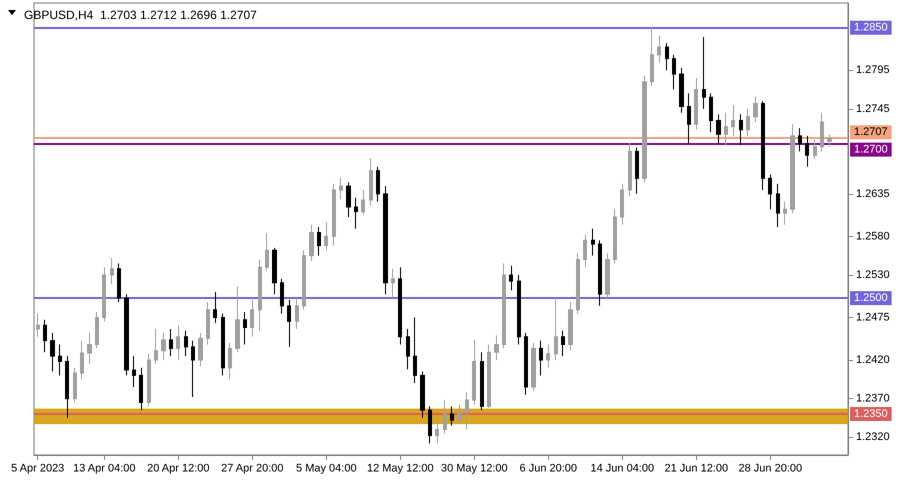 Image resolution: width=900 pixels, height=480 pixels. I want to click on ref-line-label: 1.2850, so click(871, 28).